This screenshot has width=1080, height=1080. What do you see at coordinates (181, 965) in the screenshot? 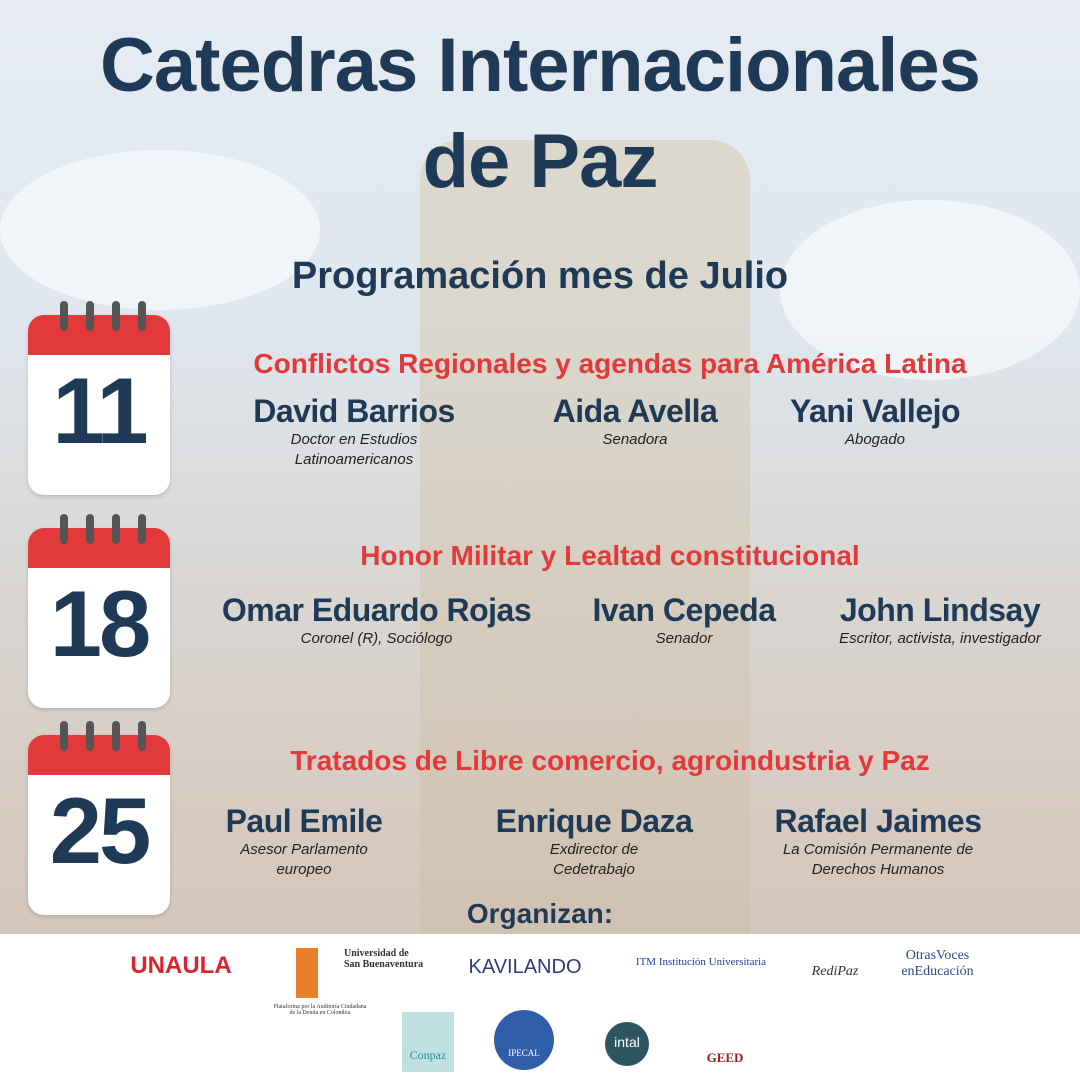
I see `logo-unaula: UNAULA` at bounding box center [181, 965].